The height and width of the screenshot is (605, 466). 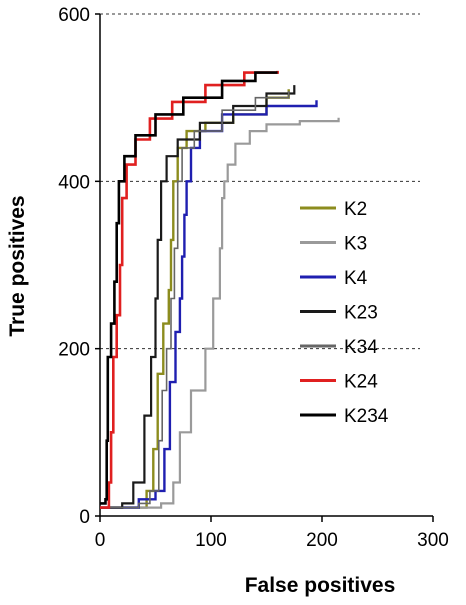 What do you see at coordinates (355, 244) in the screenshot?
I see `legend-label: K3` at bounding box center [355, 244].